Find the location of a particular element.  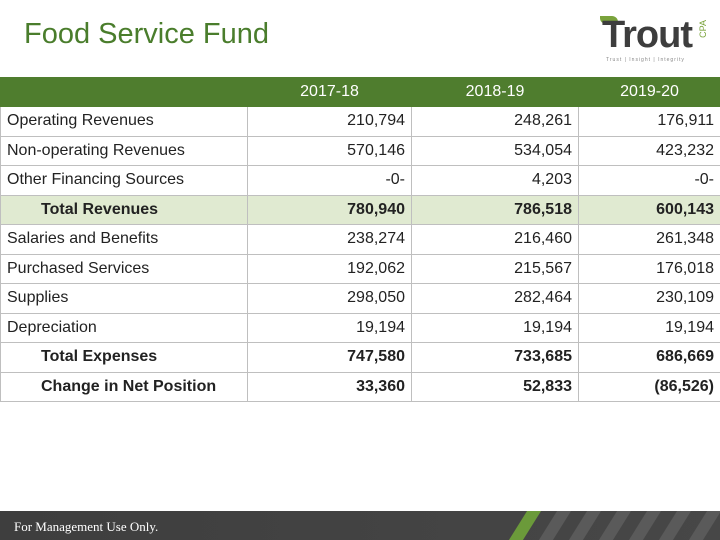

row-value: 747,580 is located at coordinates (329, 357).